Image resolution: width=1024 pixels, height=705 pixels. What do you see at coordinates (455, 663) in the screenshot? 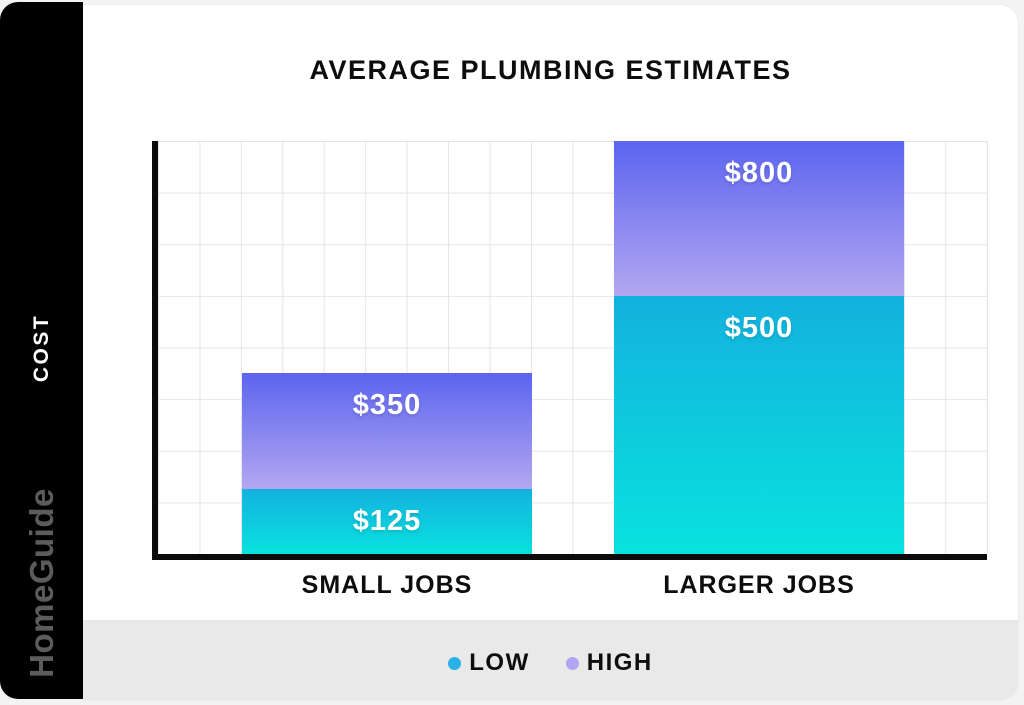
I see `legend-dot-low-icon` at bounding box center [455, 663].